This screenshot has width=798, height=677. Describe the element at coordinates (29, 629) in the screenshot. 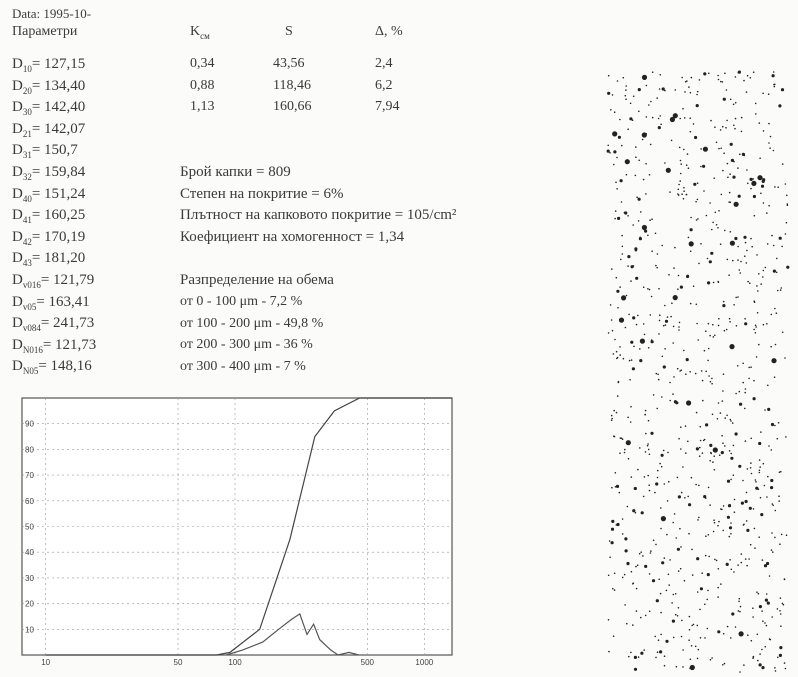

I see `y-tick-label: 10` at that location.